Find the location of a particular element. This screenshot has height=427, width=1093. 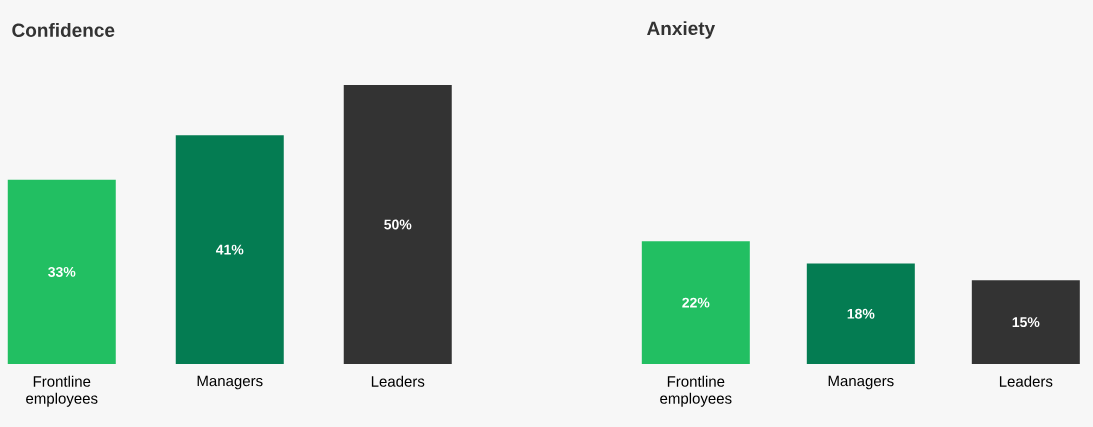

data-label: 41% is located at coordinates (229, 249).